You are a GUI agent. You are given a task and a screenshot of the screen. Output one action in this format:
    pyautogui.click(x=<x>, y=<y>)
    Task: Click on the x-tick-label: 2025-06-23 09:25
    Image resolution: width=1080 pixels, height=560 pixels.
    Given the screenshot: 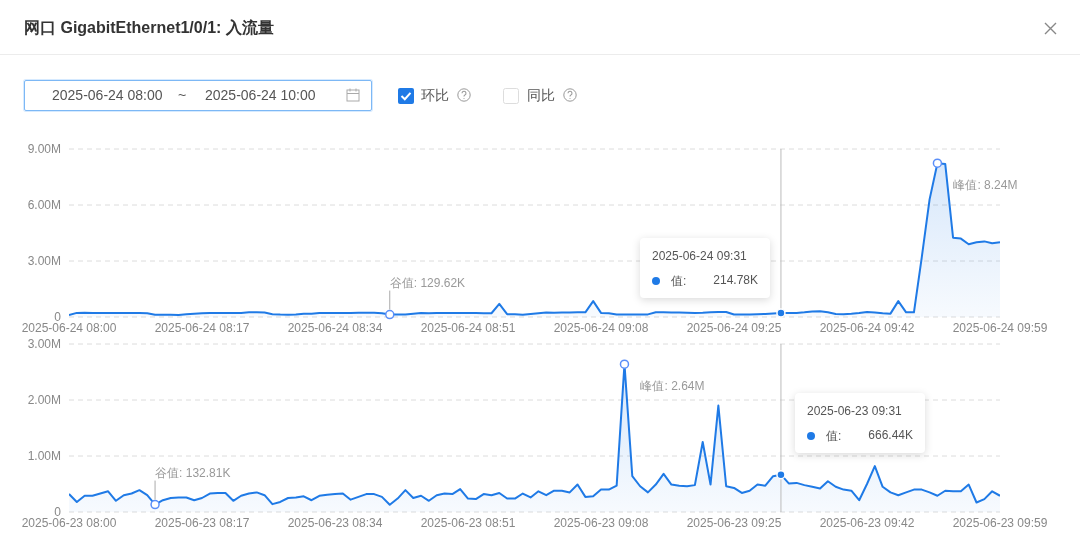 What is the action you would take?
    pyautogui.click(x=734, y=522)
    